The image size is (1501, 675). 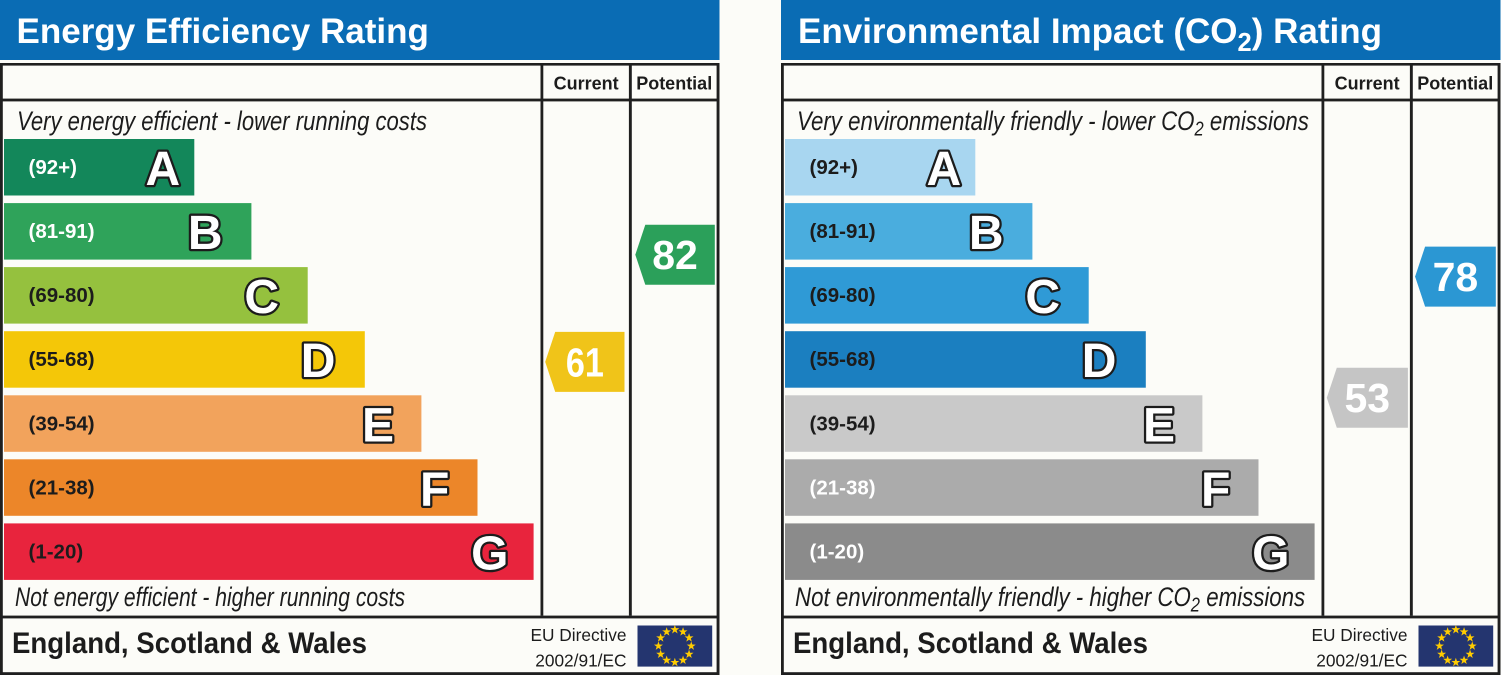 I want to click on svg-text: Energy Efficiency Rating, so click(x=223, y=31).